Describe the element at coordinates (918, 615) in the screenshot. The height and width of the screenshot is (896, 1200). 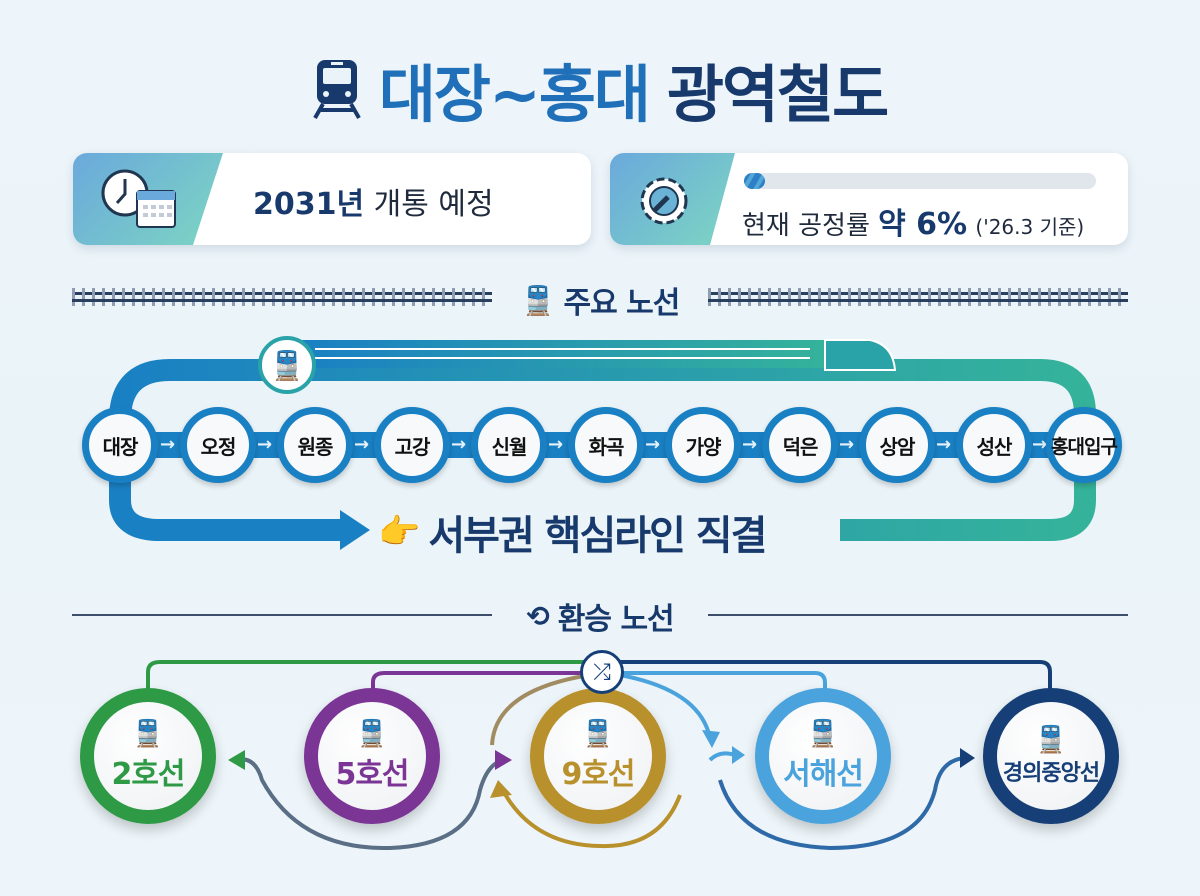
I see `divider-right` at that location.